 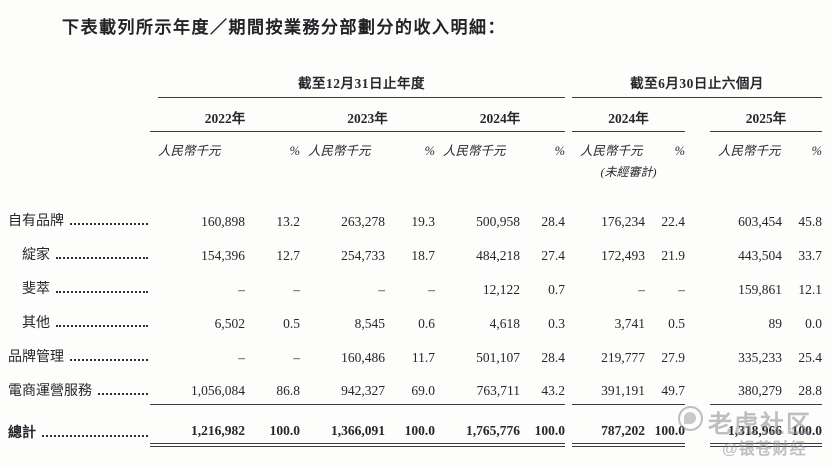 What do you see at coordinates (498, 255) in the screenshot?
I see `value-cell: 484,218` at bounding box center [498, 255].